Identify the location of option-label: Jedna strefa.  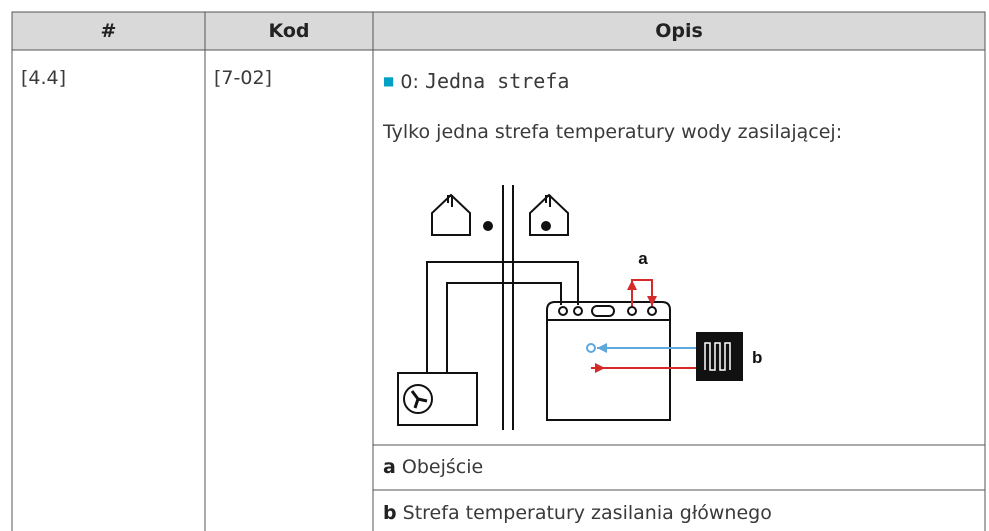
(497, 81).